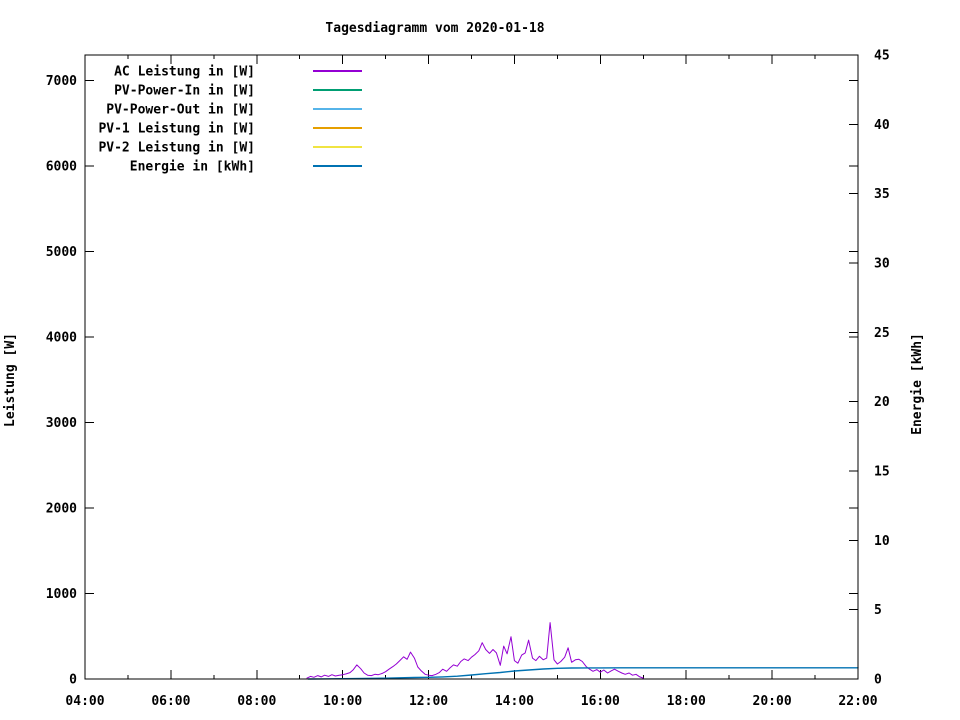  Describe the element at coordinates (84, 701) in the screenshot. I see `x-tick-label: 04:00` at that location.